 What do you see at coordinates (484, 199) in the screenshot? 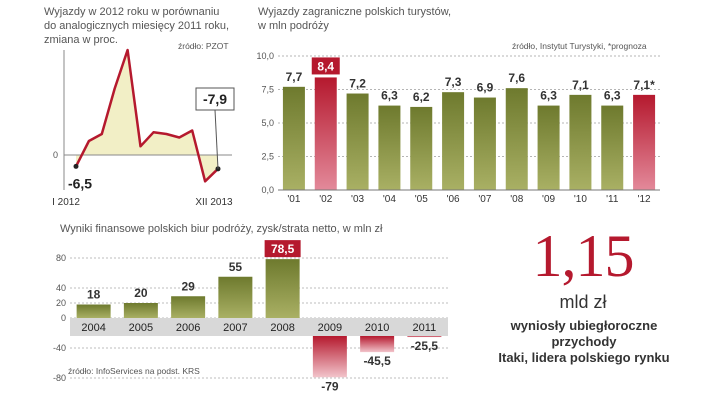
I see `chart2-x-tick-label: '07` at bounding box center [484, 199].